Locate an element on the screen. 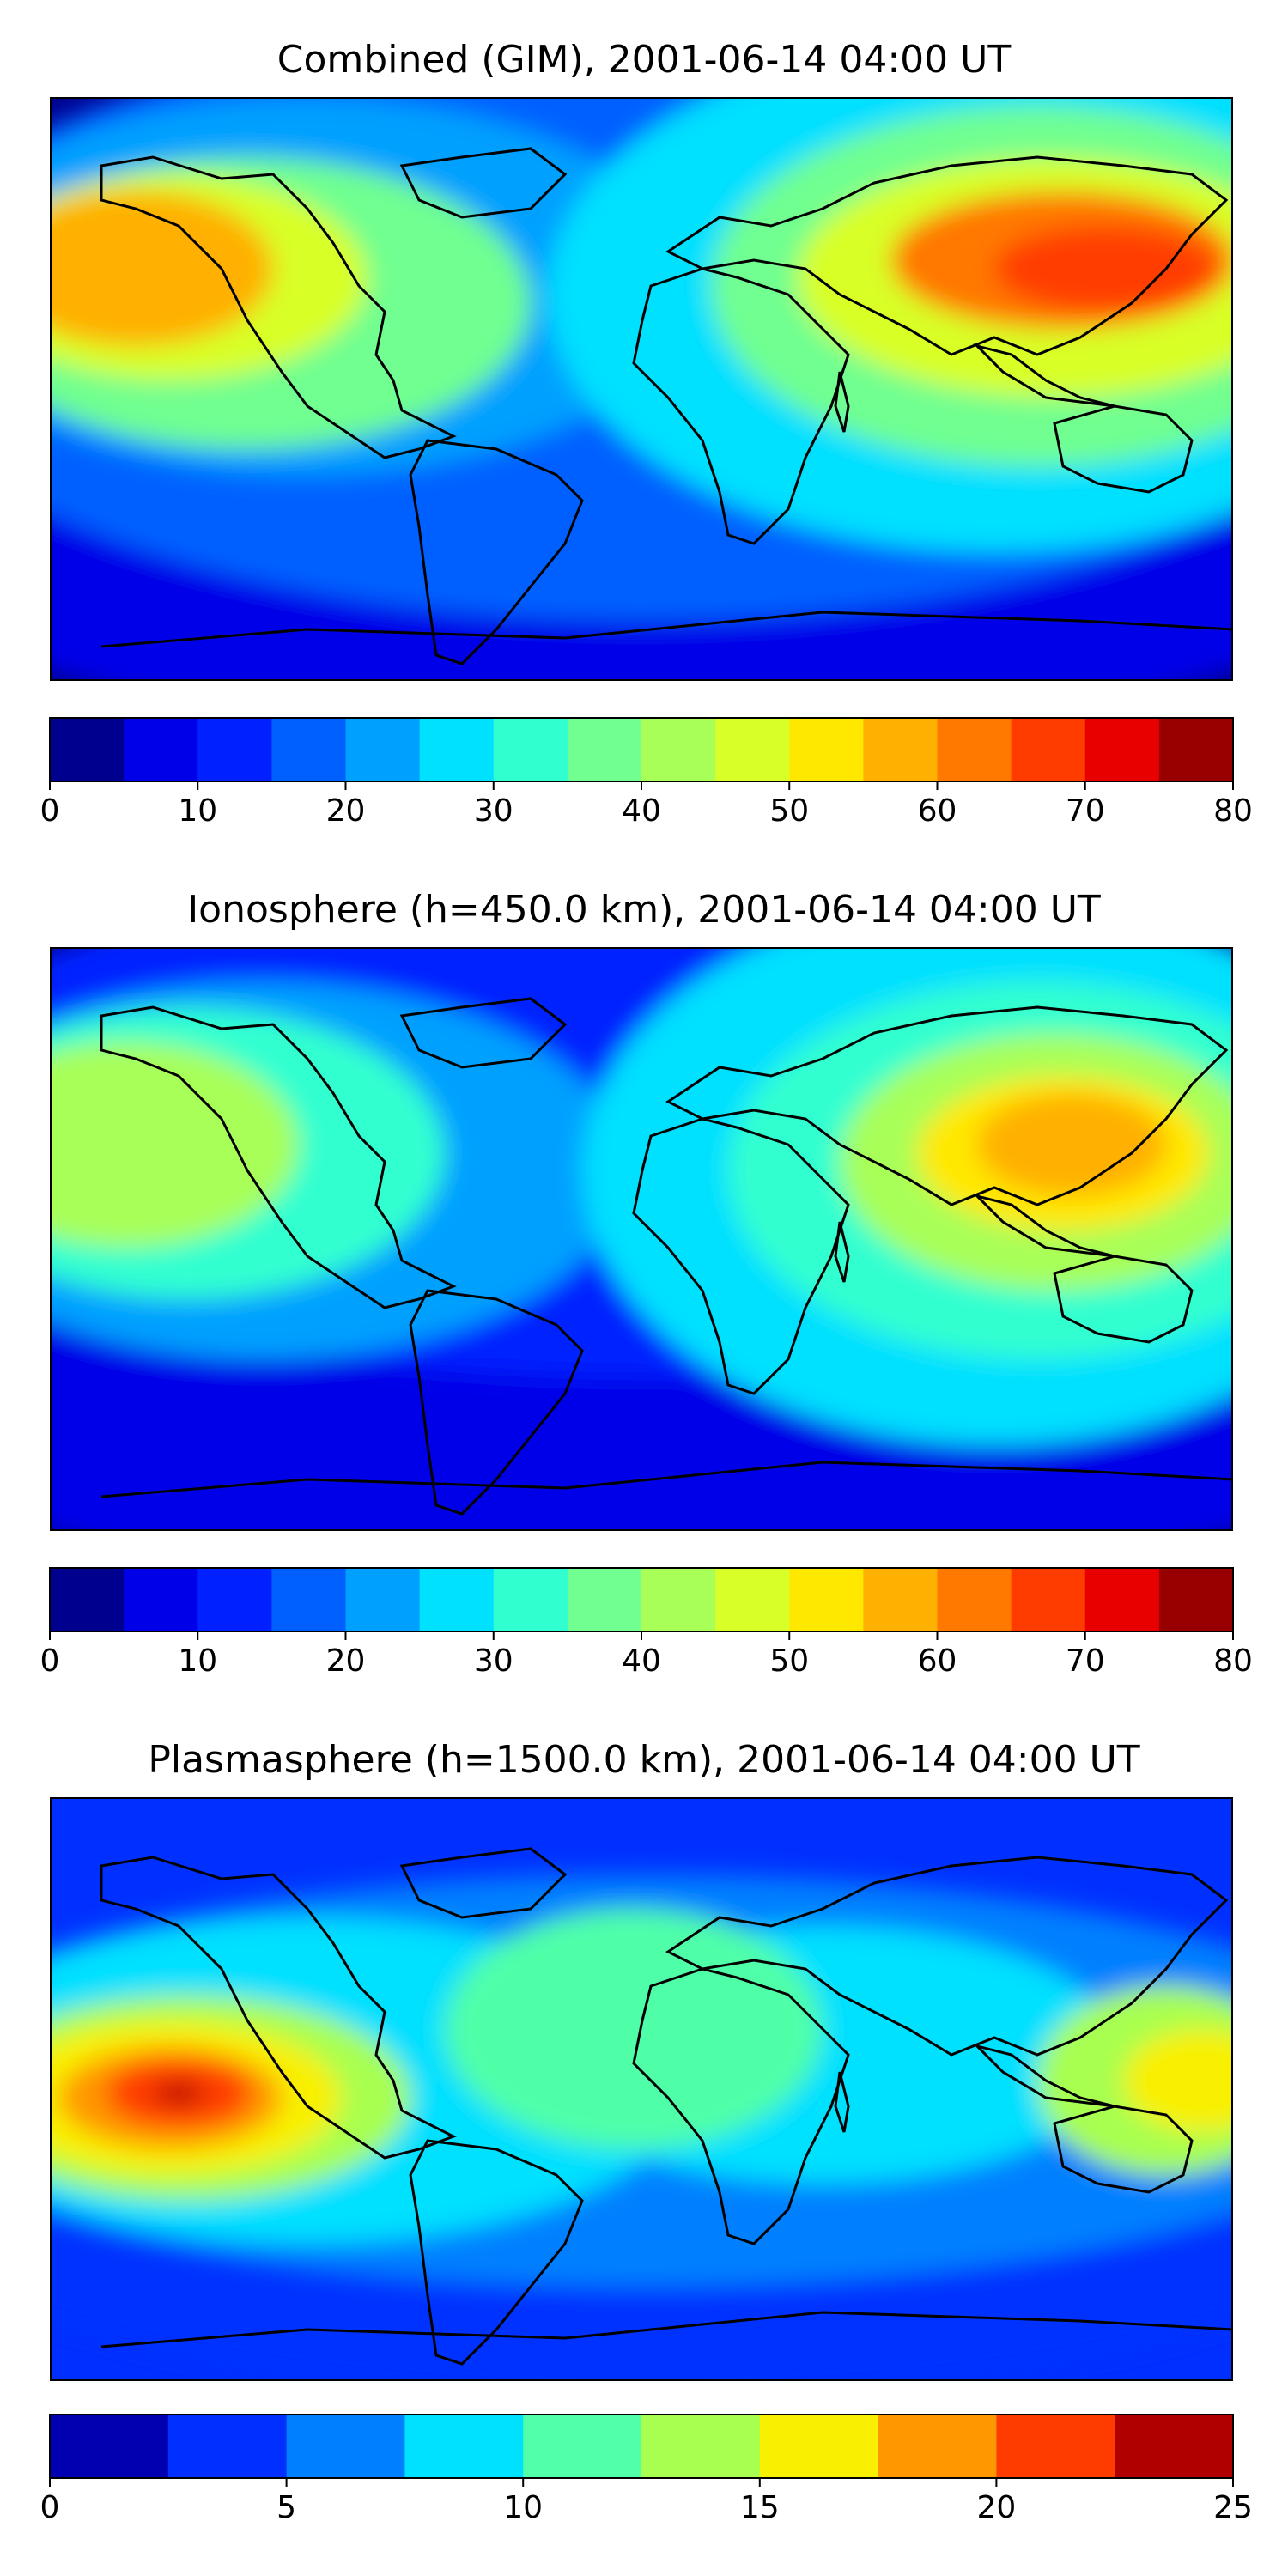  colorbar-tick-label: 60 is located at coordinates (937, 1661).